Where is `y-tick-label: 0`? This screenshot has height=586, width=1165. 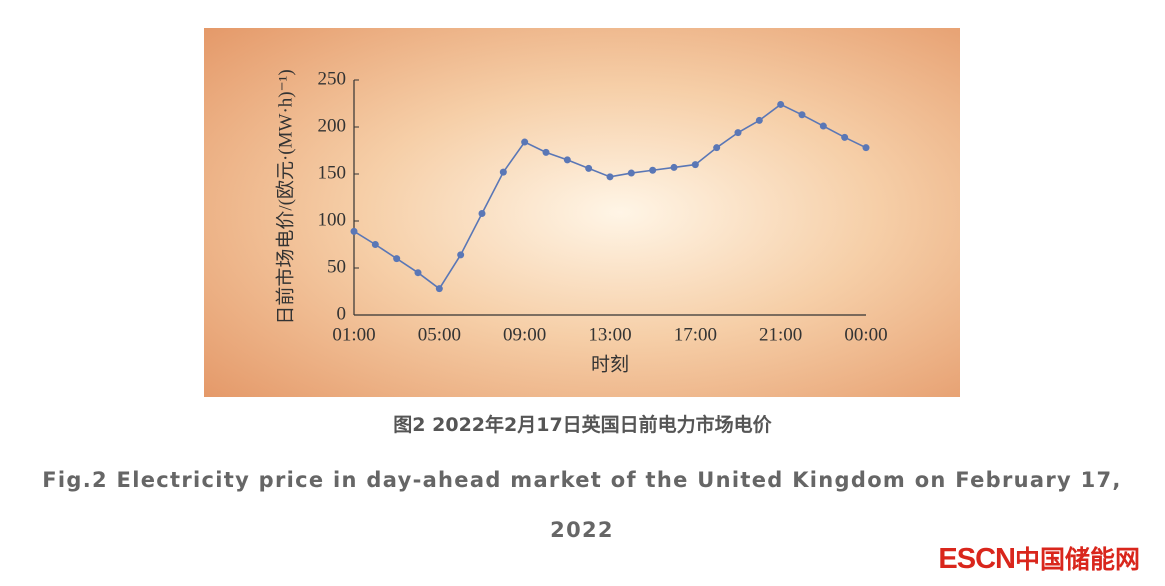
y-tick-label: 0 is located at coordinates (342, 313).